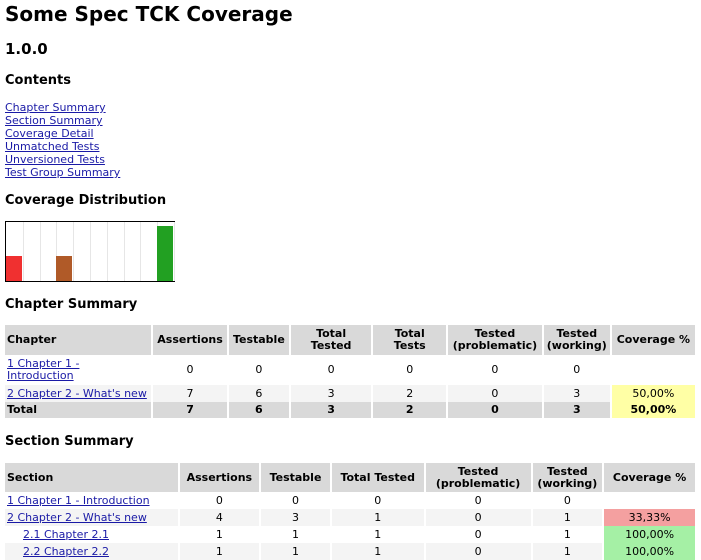 The image size is (701, 560). Describe the element at coordinates (66, 534) in the screenshot. I see `section-link: 2.1 Chapter 2.1` at that location.